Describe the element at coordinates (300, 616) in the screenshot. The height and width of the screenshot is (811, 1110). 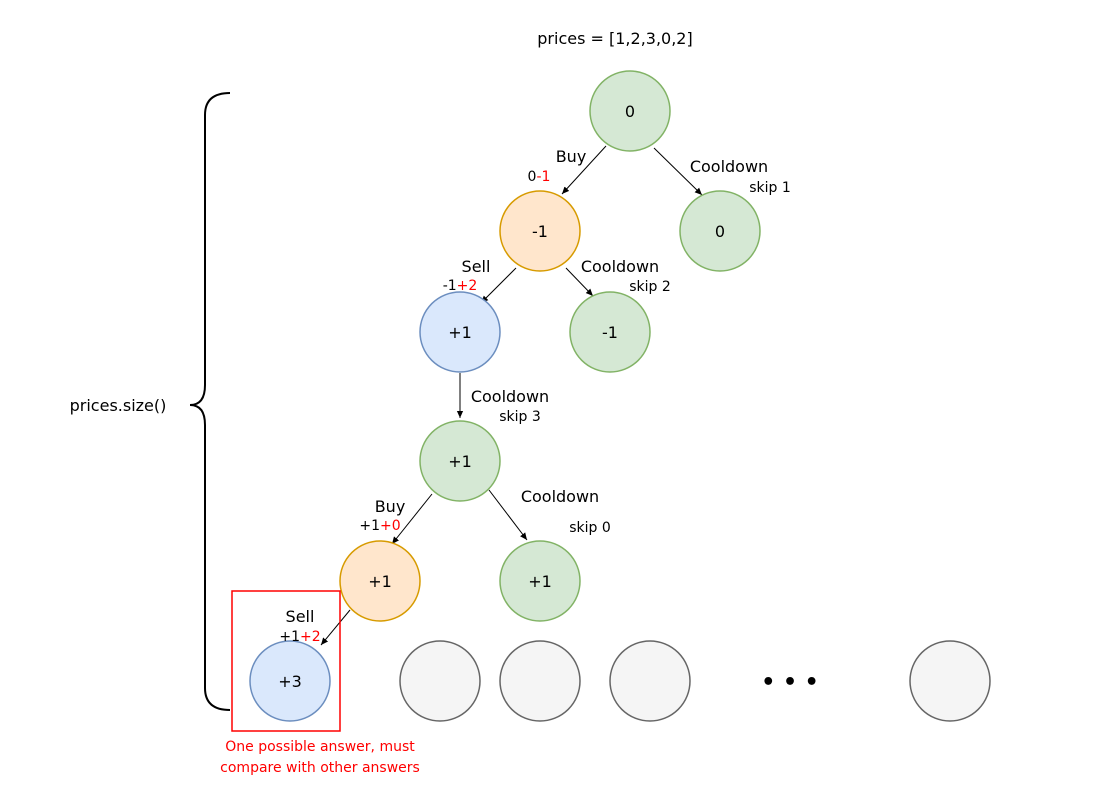
I see `edge-sell2-action: Sell` at that location.